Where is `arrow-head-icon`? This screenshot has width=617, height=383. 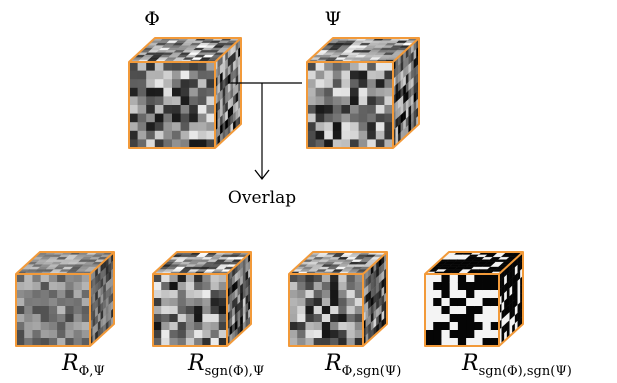
arrow-head-icon is located at coordinates (262, 175).